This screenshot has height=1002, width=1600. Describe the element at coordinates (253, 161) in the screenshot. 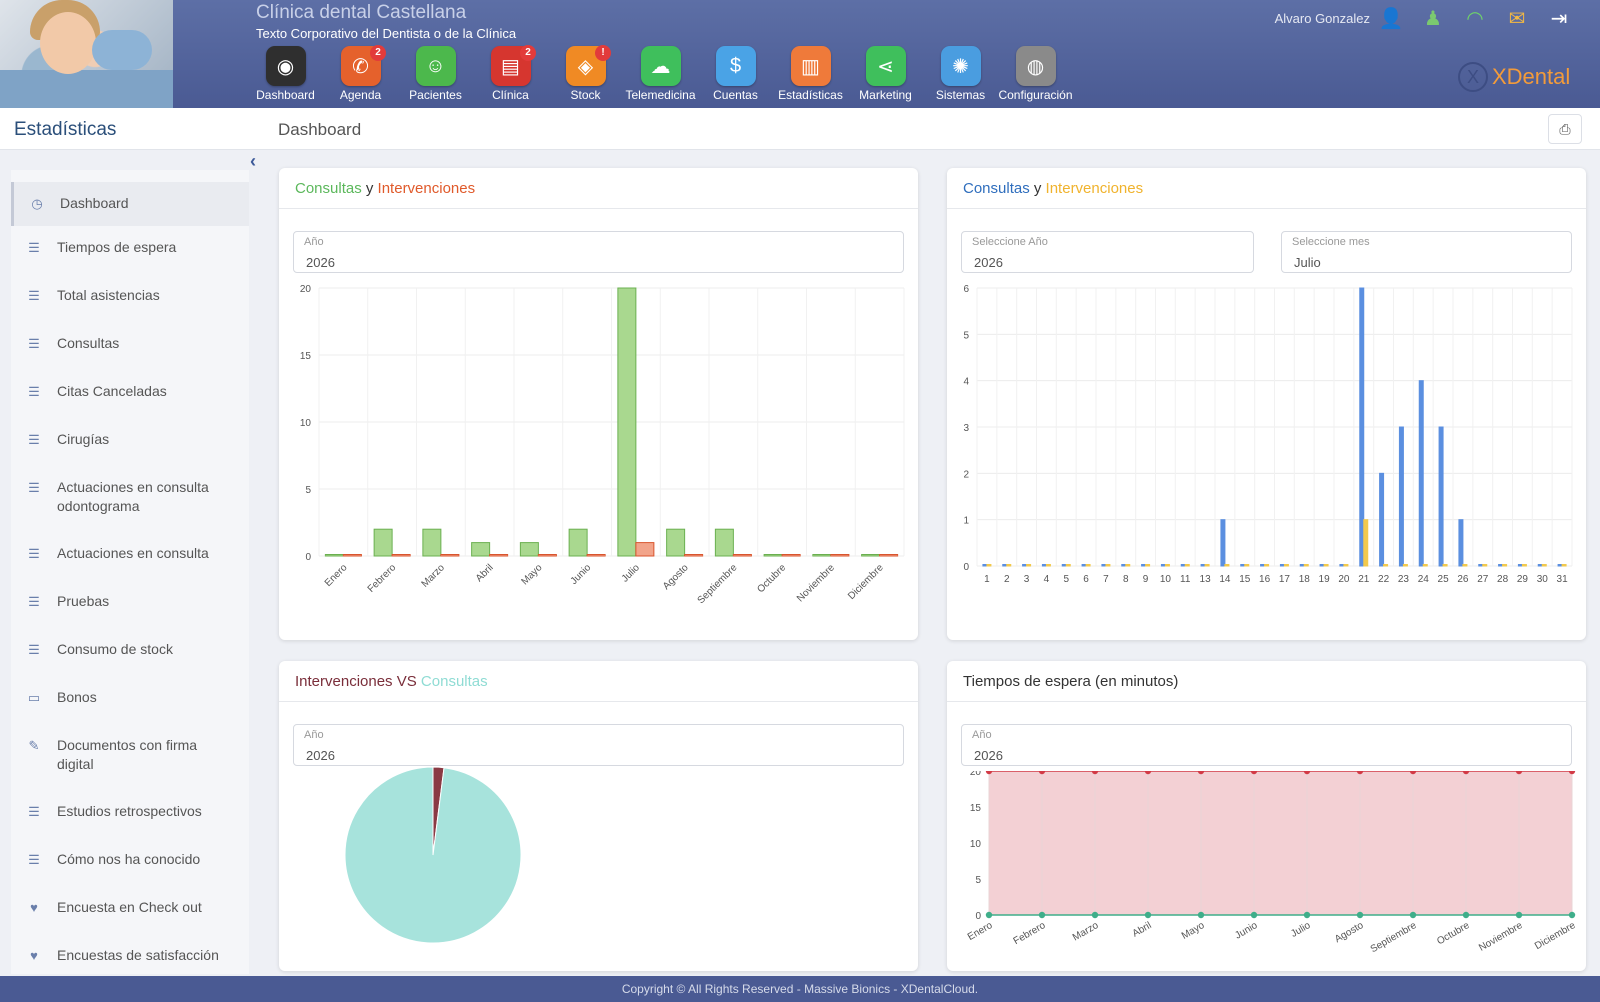

I see `collapse-sidebar-icon: ‹` at that location.